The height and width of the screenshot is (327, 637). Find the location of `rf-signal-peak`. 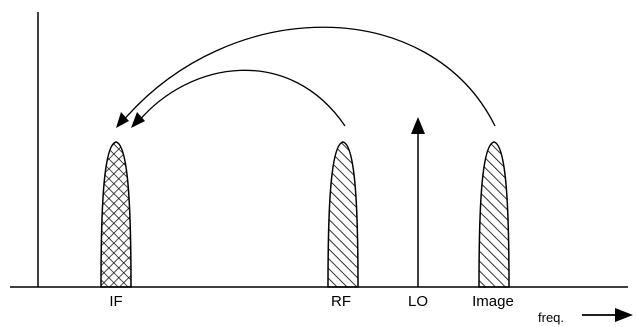

rf-signal-peak is located at coordinates (343, 214).